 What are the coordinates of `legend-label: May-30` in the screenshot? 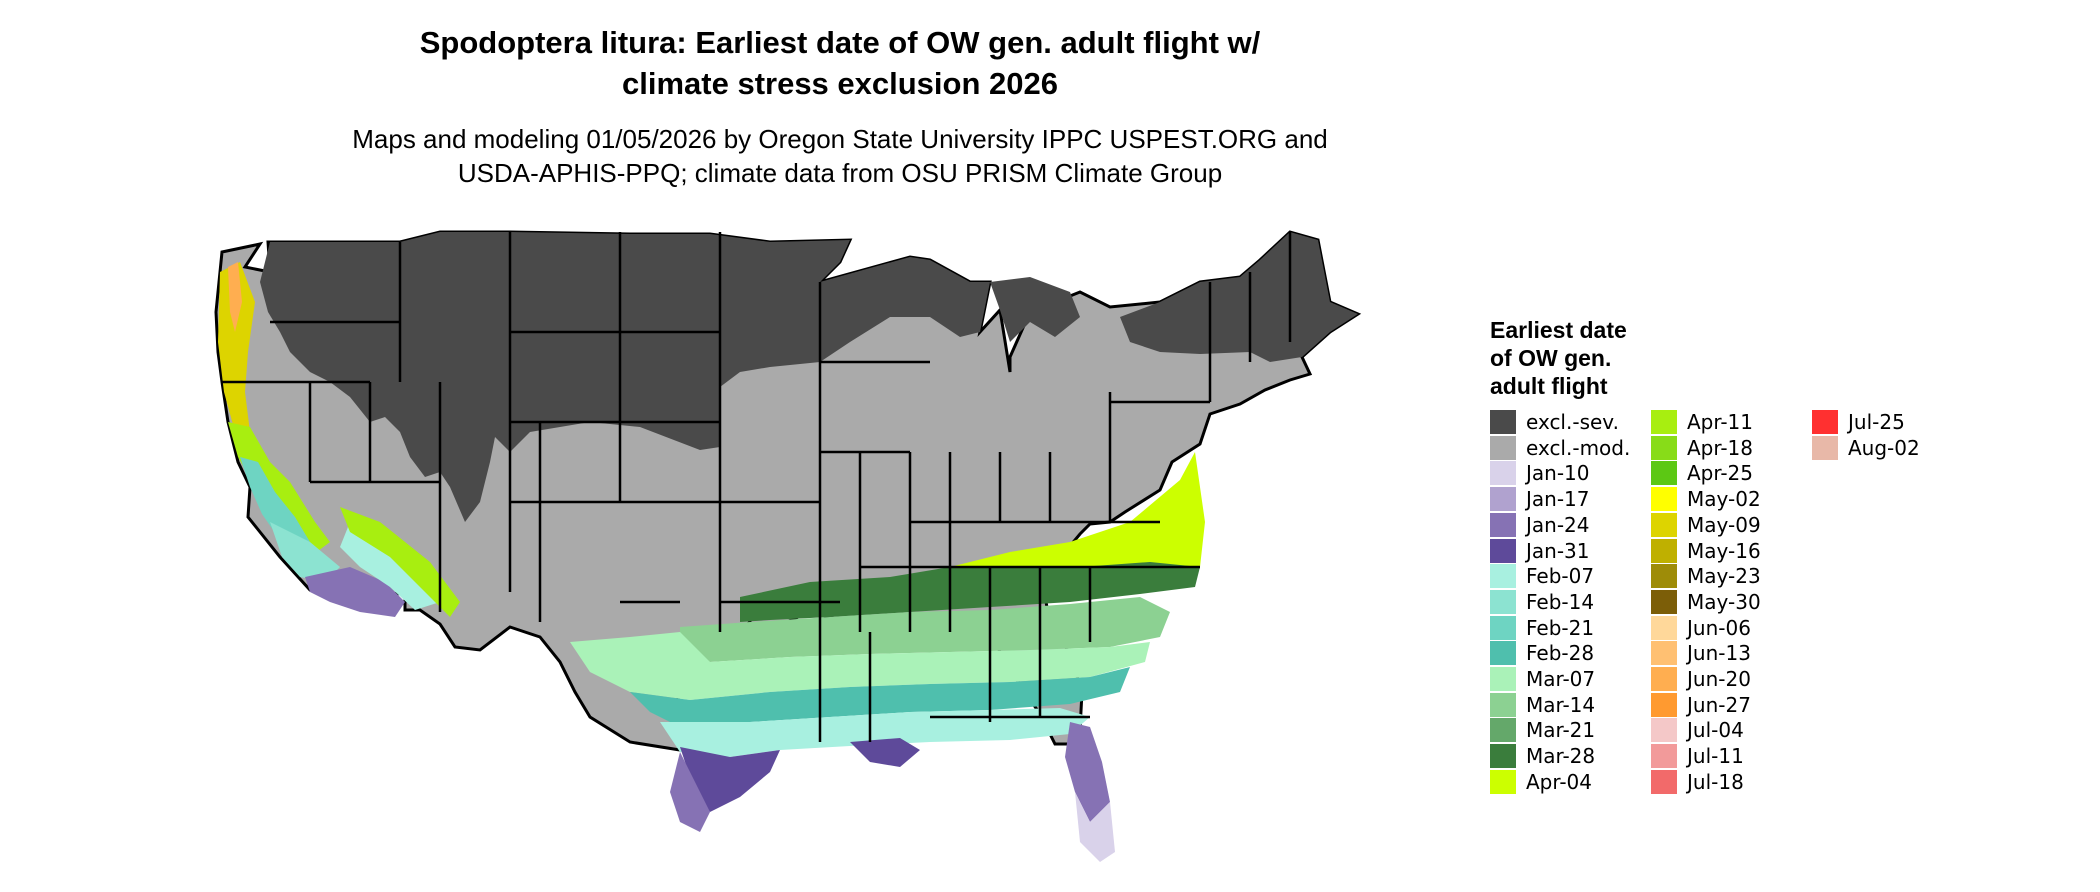 It's located at (1724, 601).